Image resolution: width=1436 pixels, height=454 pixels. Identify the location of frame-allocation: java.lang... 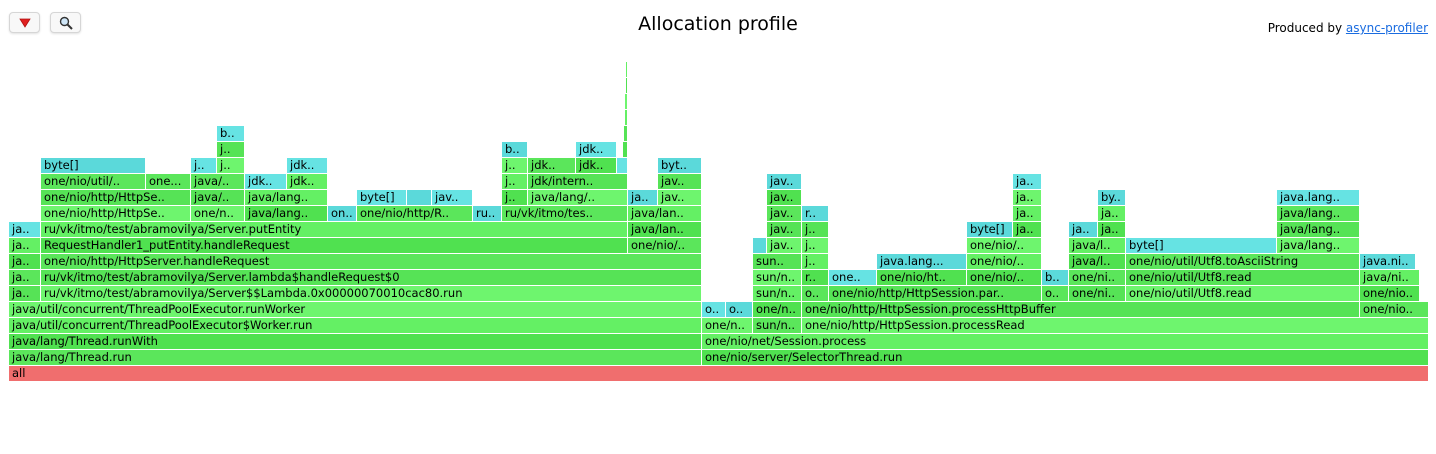
(1318, 197).